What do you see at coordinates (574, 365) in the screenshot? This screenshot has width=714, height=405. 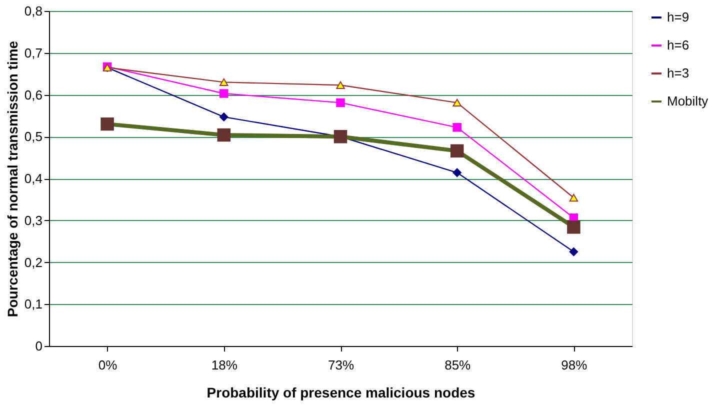 I see `x-tick-label: 98%` at bounding box center [574, 365].